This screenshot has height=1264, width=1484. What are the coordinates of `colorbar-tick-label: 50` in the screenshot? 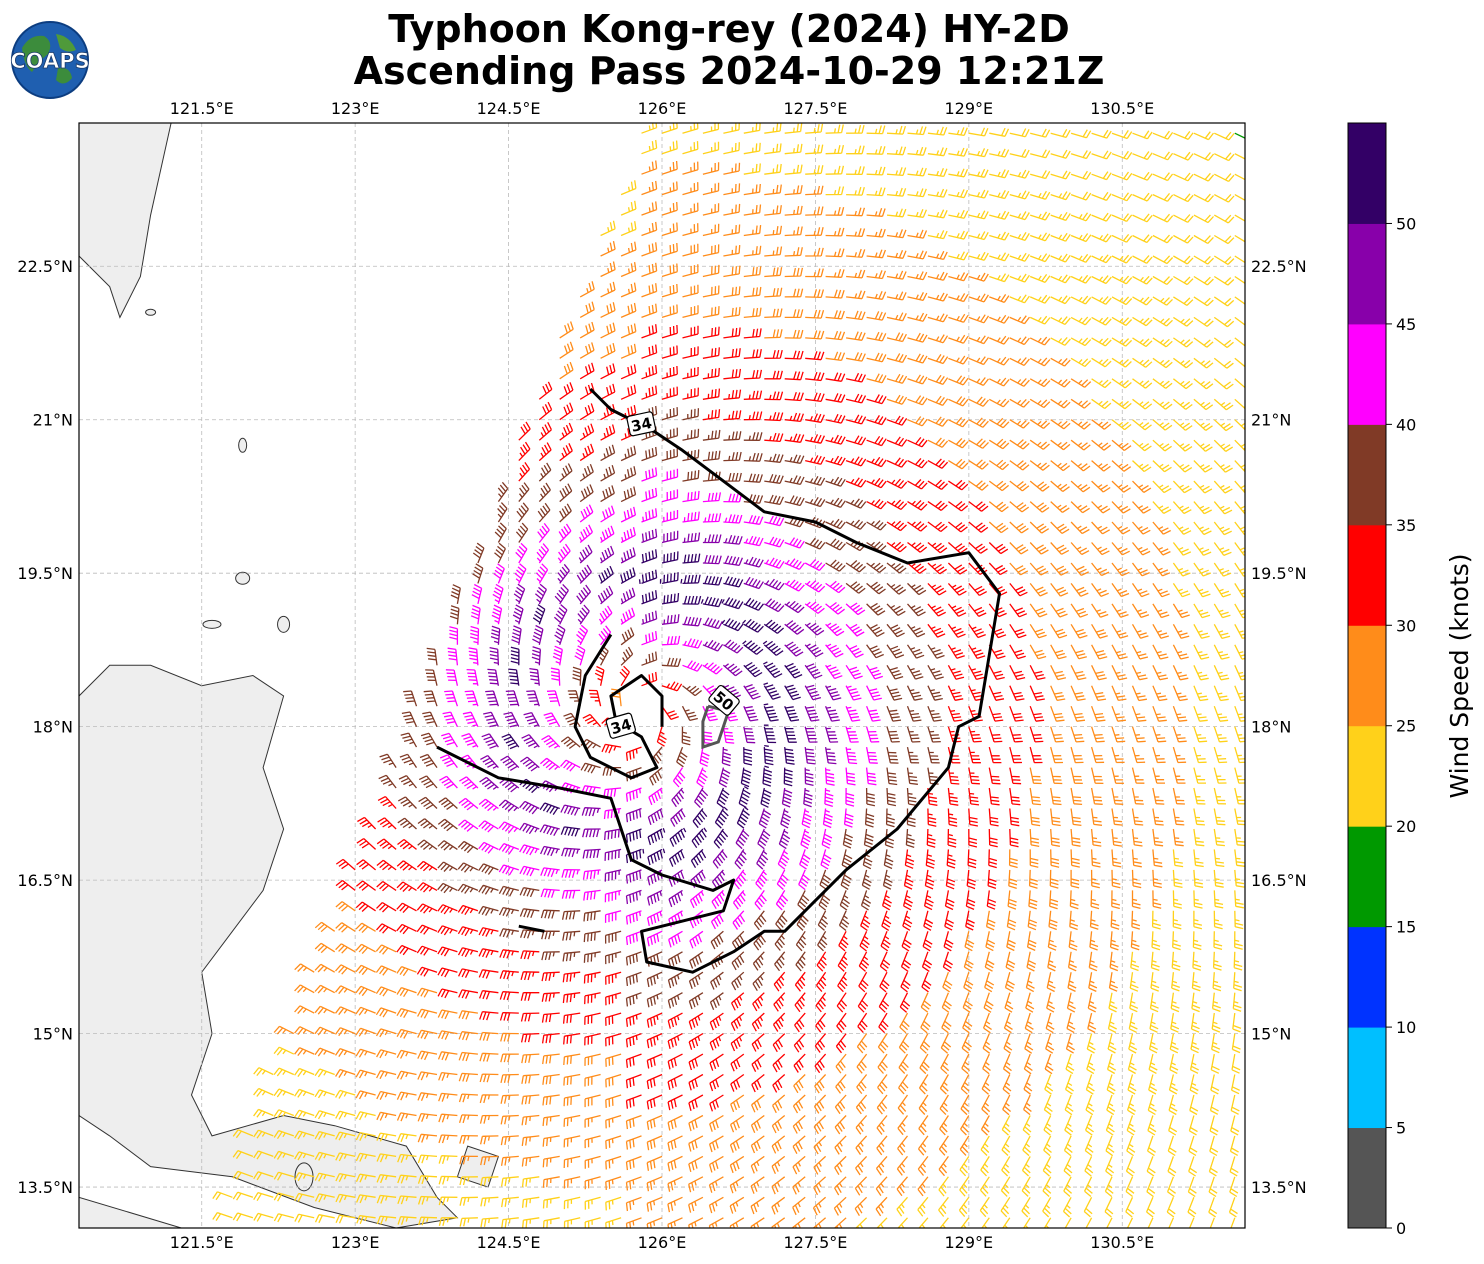 It's located at (1406, 223).